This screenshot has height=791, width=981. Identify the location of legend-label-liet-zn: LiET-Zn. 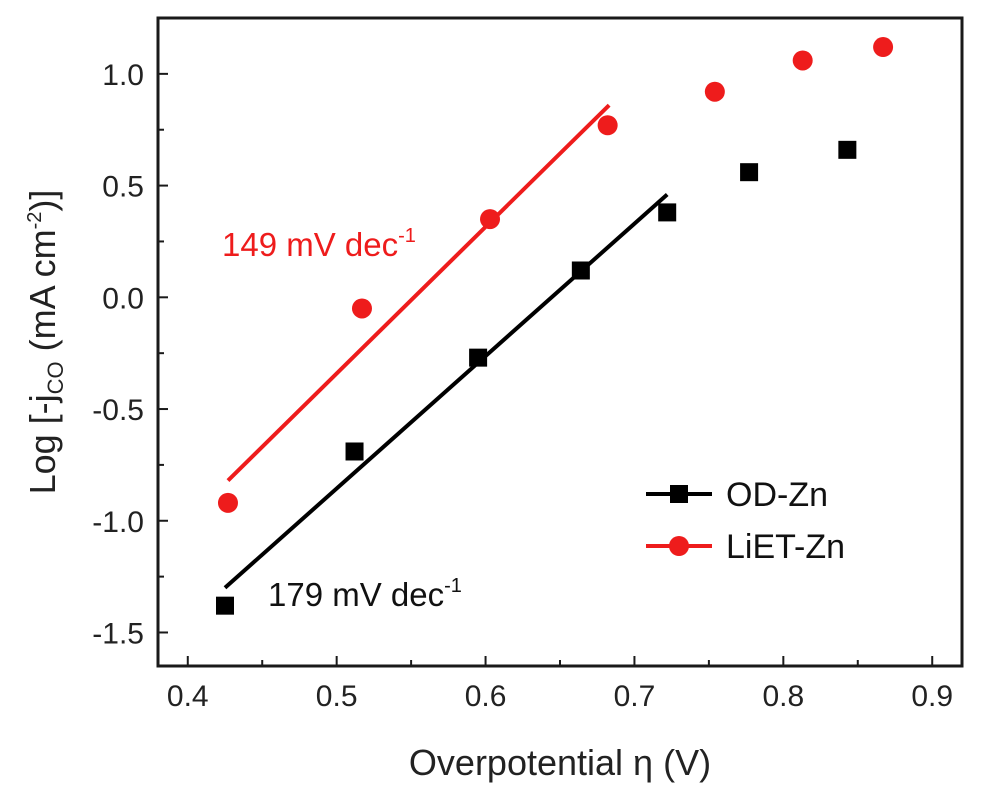
(785, 547).